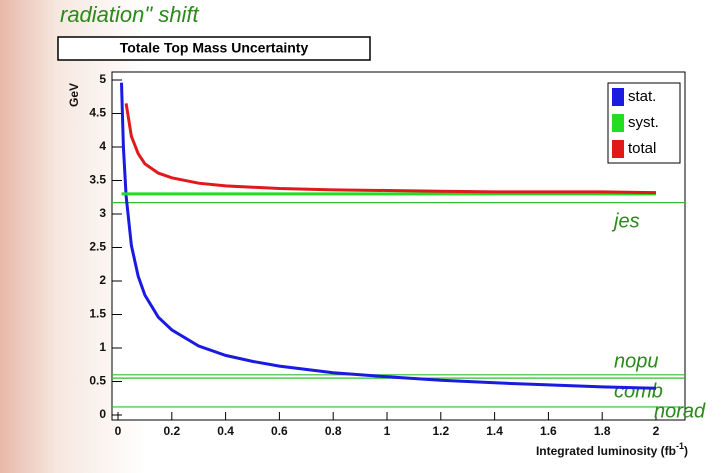 This screenshot has height=473, width=727. Describe the element at coordinates (642, 148) in the screenshot. I see `legend-label: total` at that location.